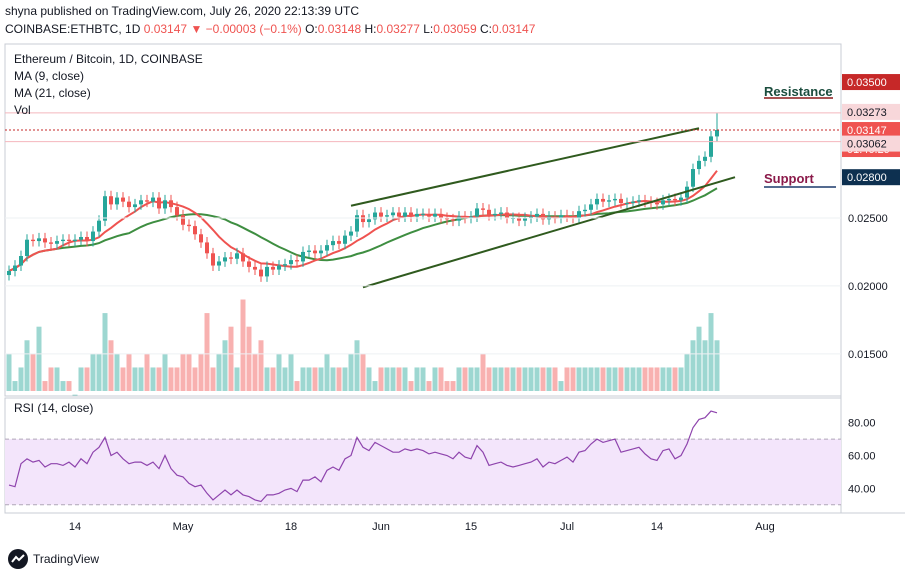 The image size is (910, 577). Describe the element at coordinates (183, 527) in the screenshot. I see `time-tick-label: May` at that location.